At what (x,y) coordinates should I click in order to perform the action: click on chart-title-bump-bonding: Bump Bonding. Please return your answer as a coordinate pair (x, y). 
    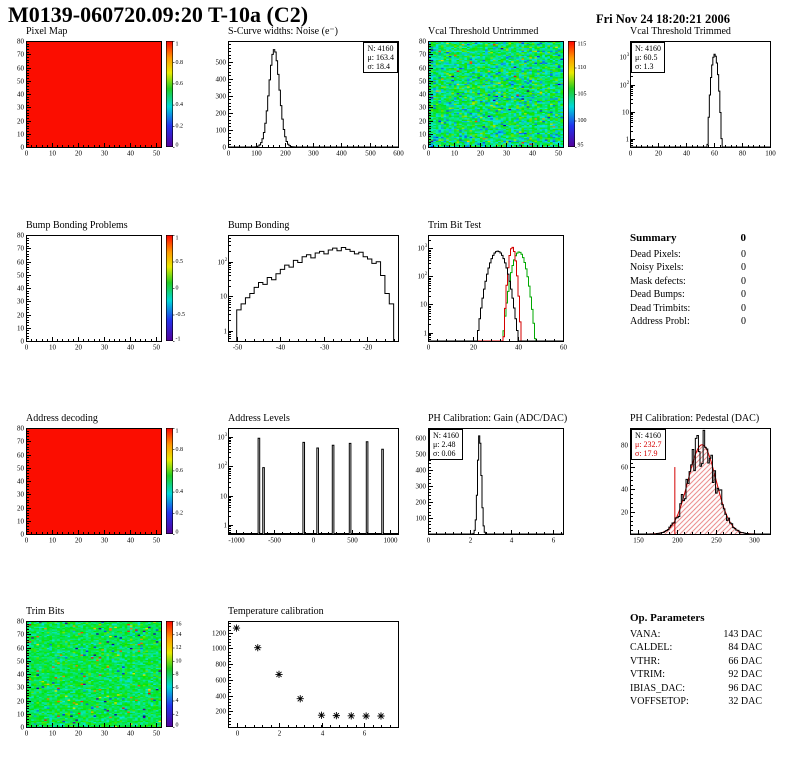
    Looking at the image, I should click on (259, 225).